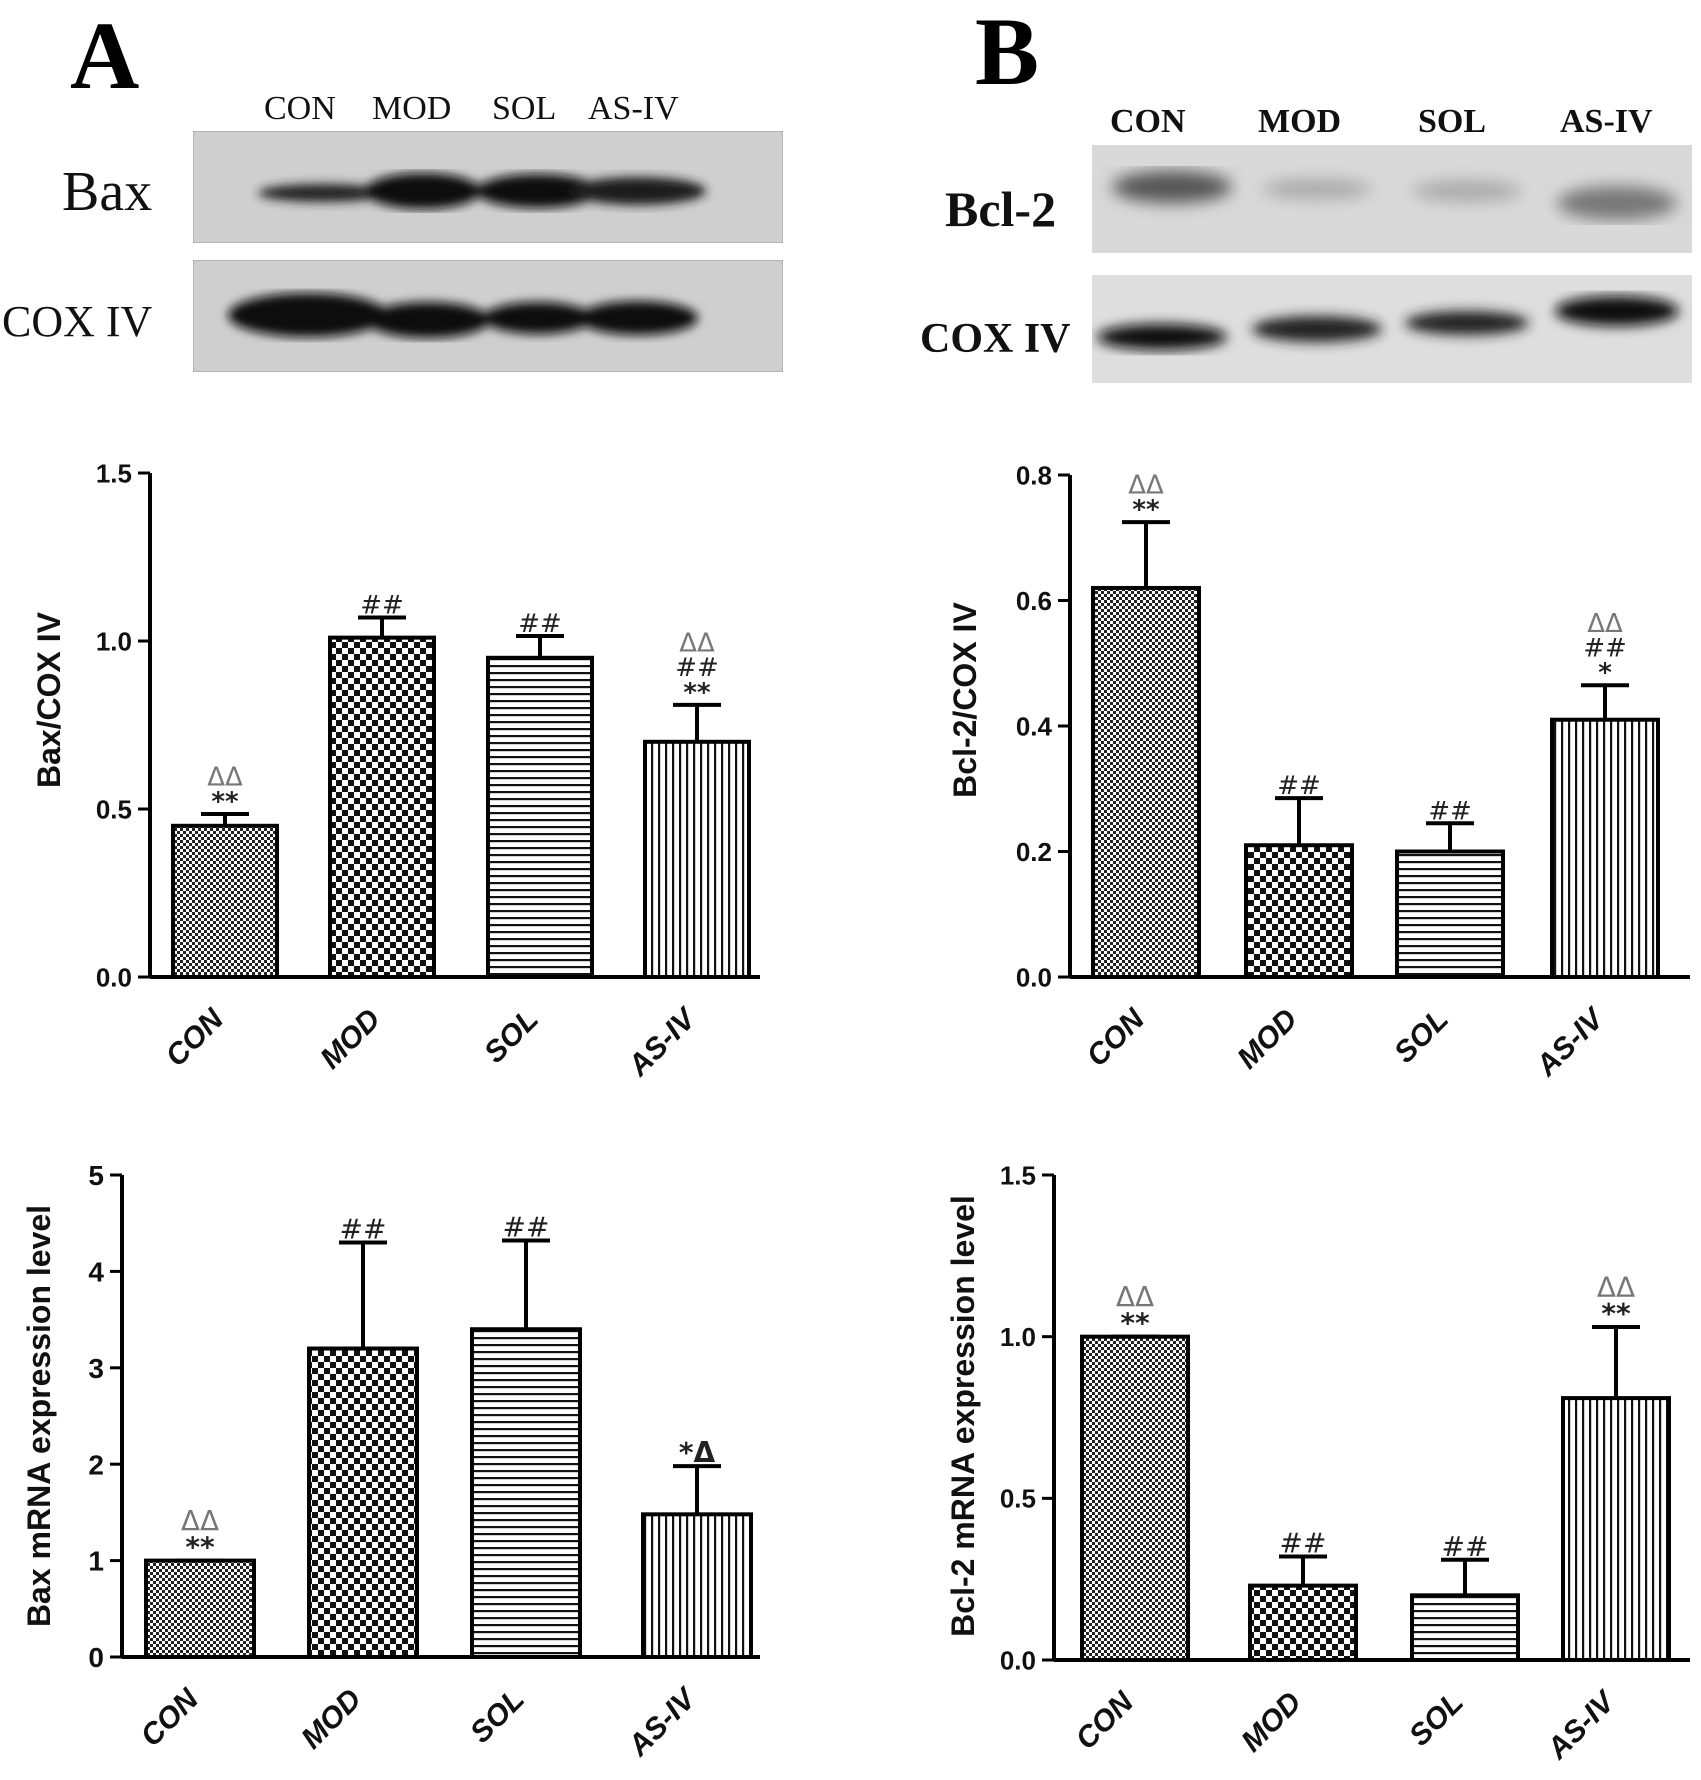 This screenshot has height=1780, width=1701. What do you see at coordinates (1605, 673) in the screenshot?
I see `significance-label: *` at bounding box center [1605, 673].